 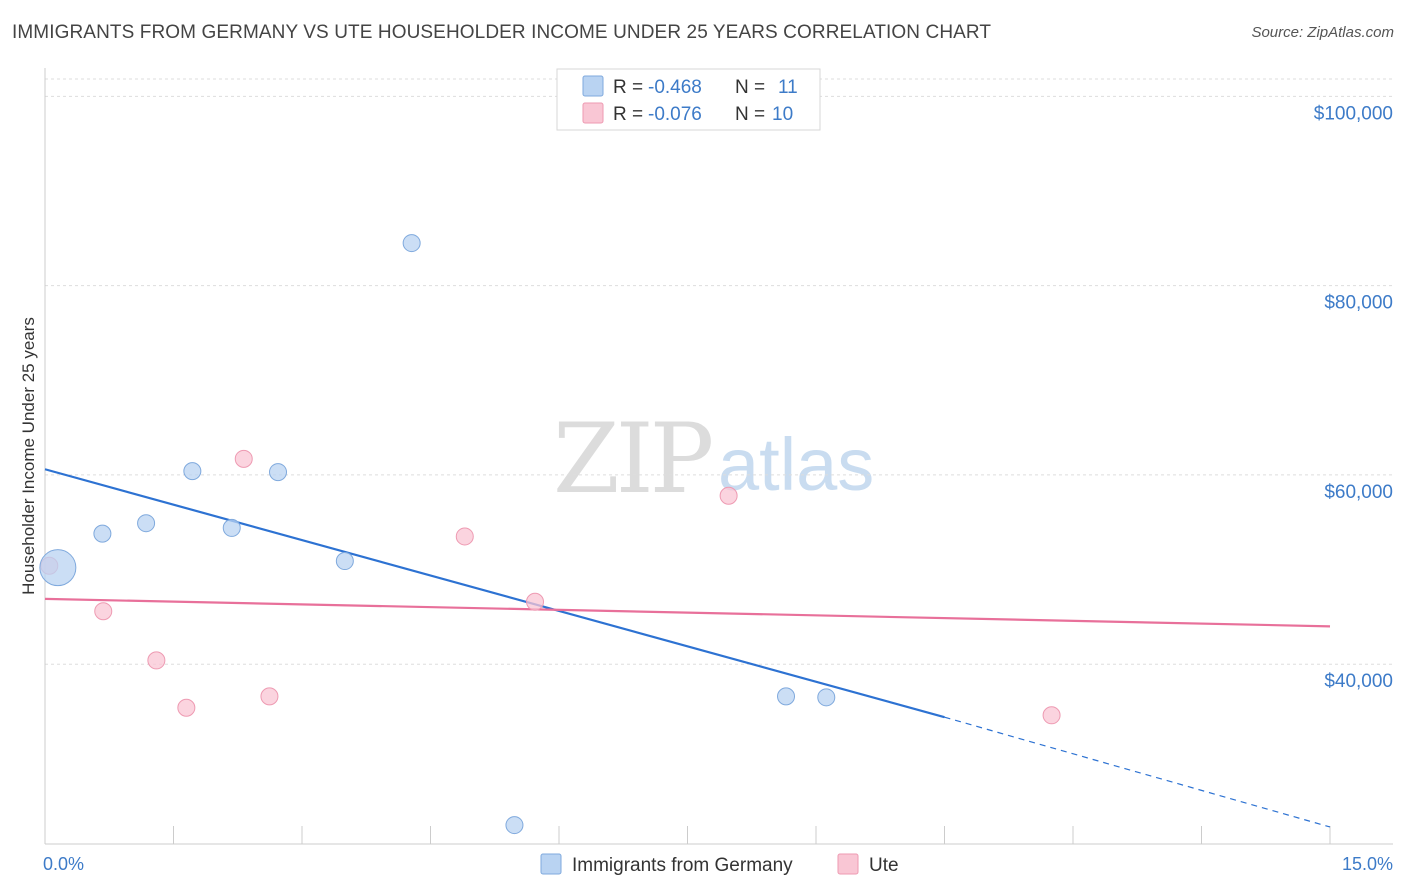 I want to click on stats-legend: R = -0.468 N = 11 R = -0.076 N = 10, so click(x=688, y=99).